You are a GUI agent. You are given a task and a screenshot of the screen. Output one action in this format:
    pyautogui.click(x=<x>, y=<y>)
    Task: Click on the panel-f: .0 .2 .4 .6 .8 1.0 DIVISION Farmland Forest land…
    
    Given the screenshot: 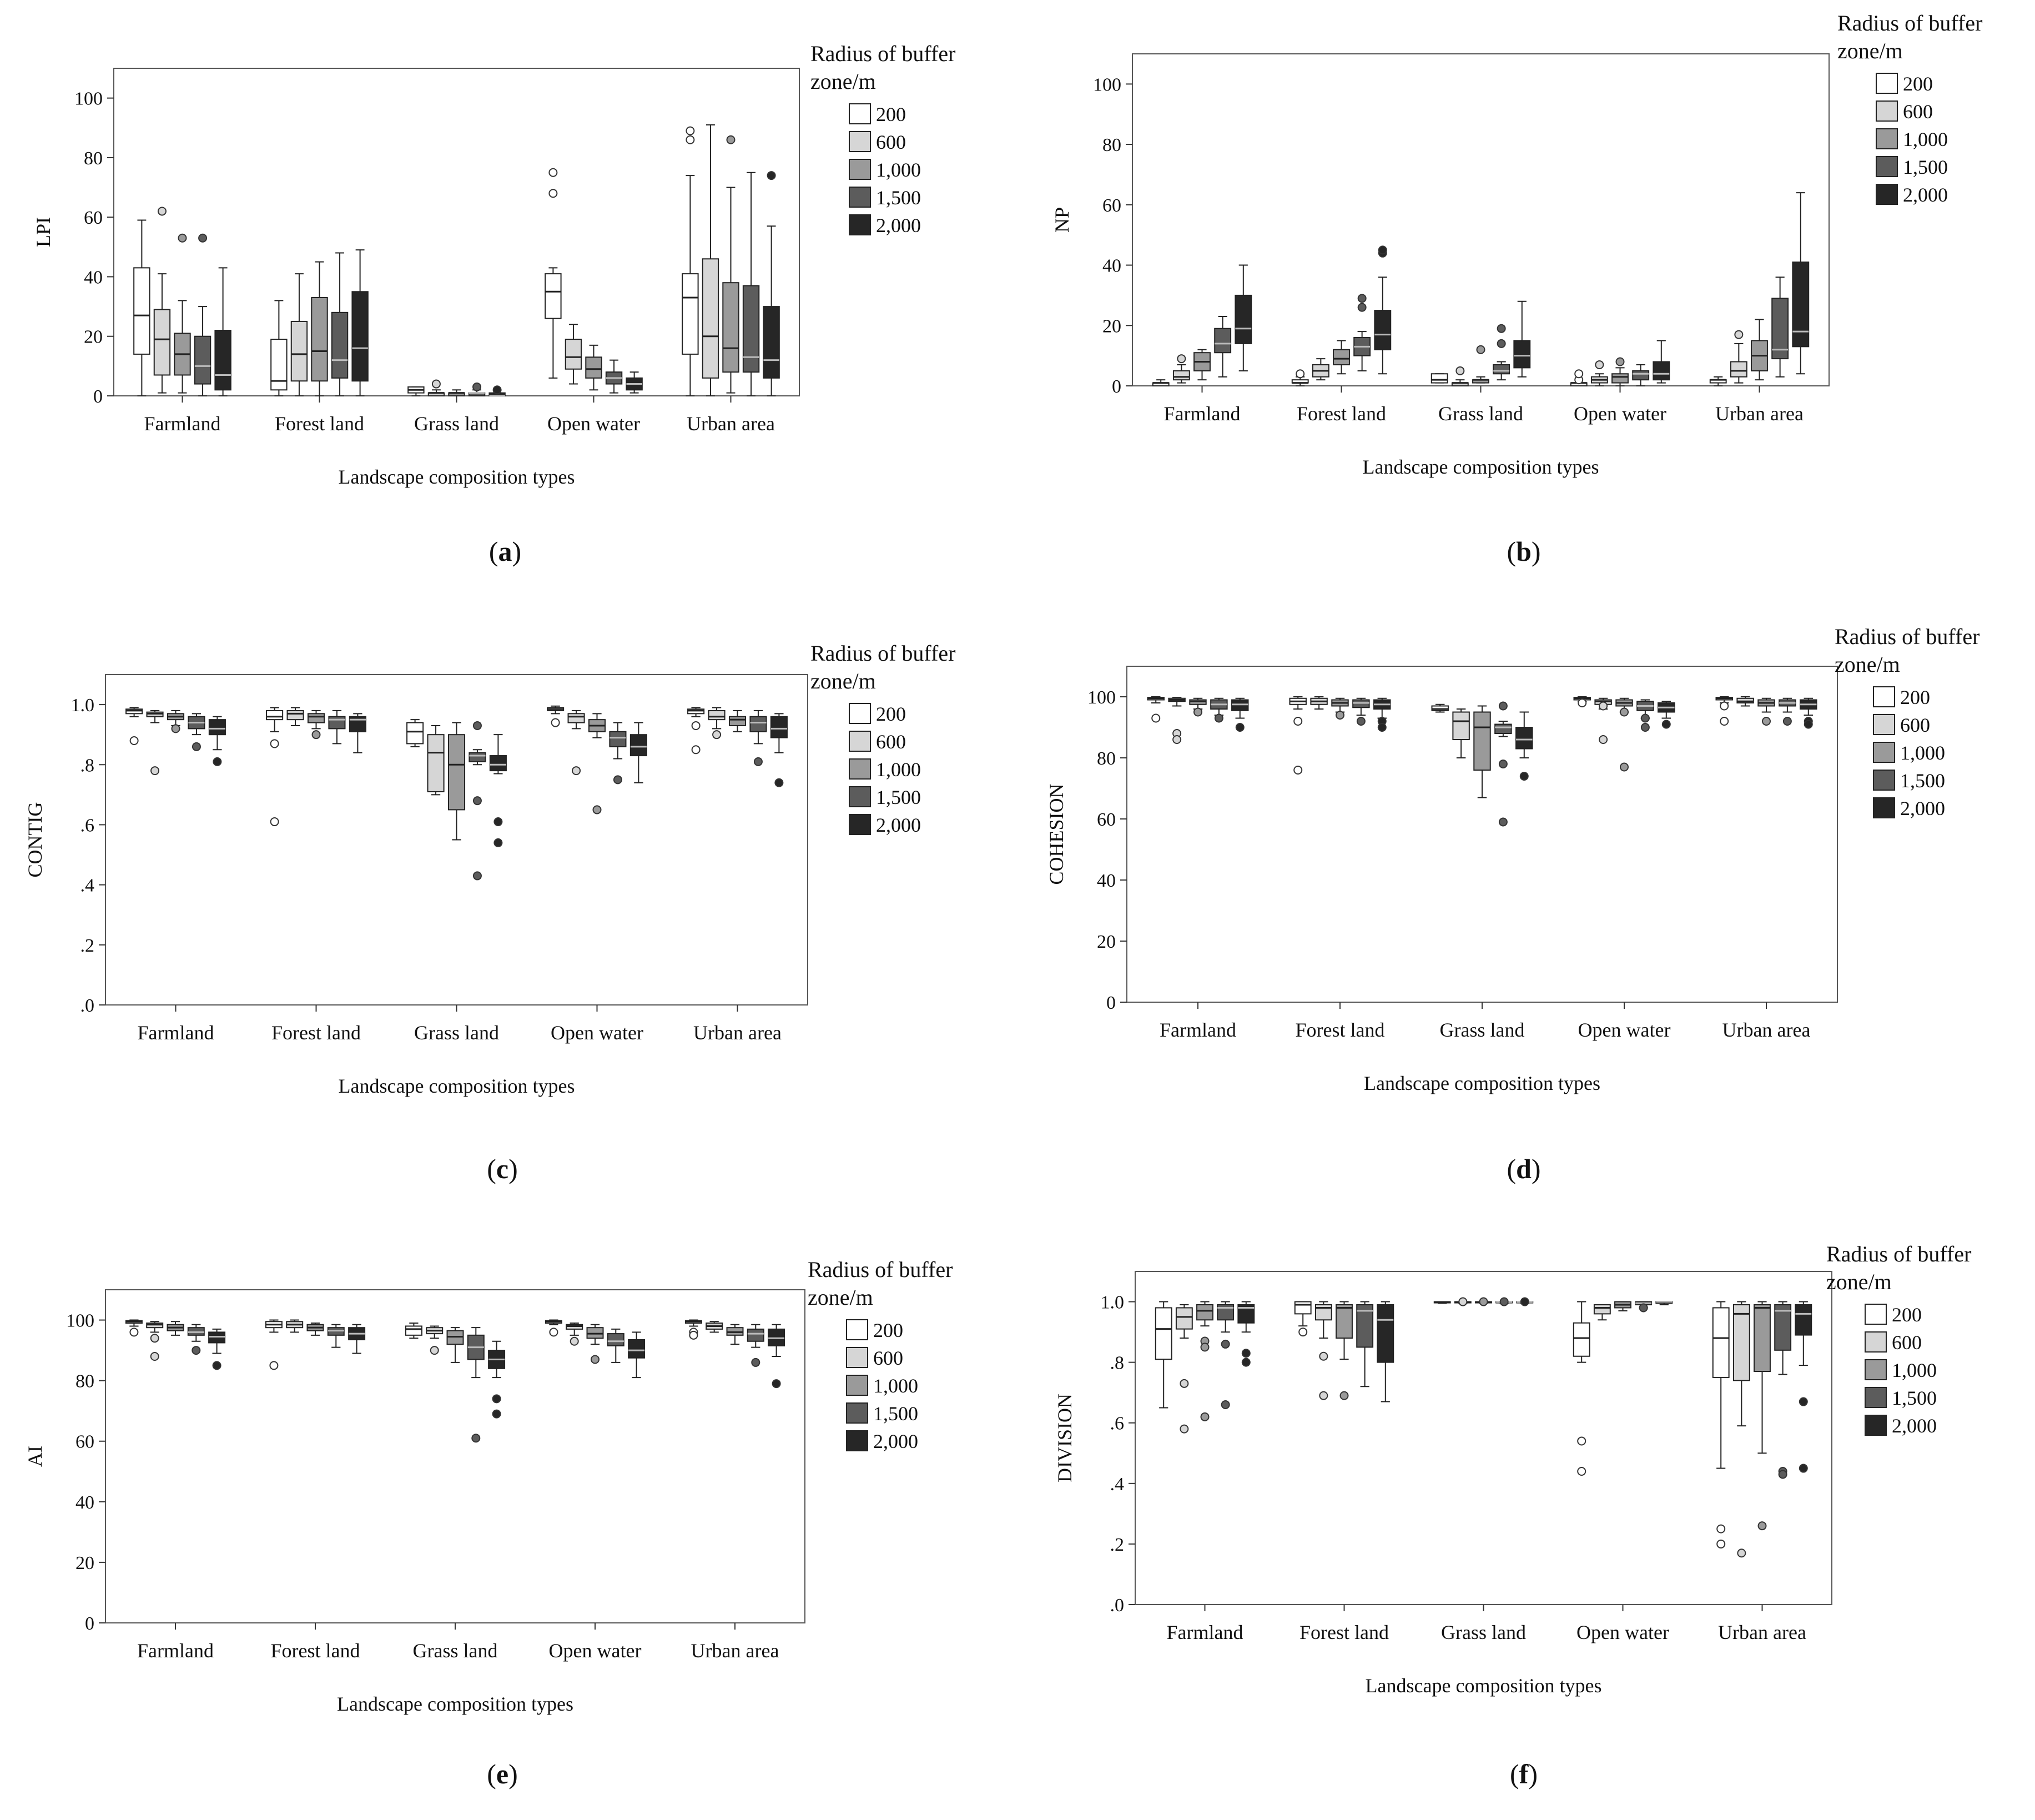 What is the action you would take?
    pyautogui.click(x=1513, y=1515)
    